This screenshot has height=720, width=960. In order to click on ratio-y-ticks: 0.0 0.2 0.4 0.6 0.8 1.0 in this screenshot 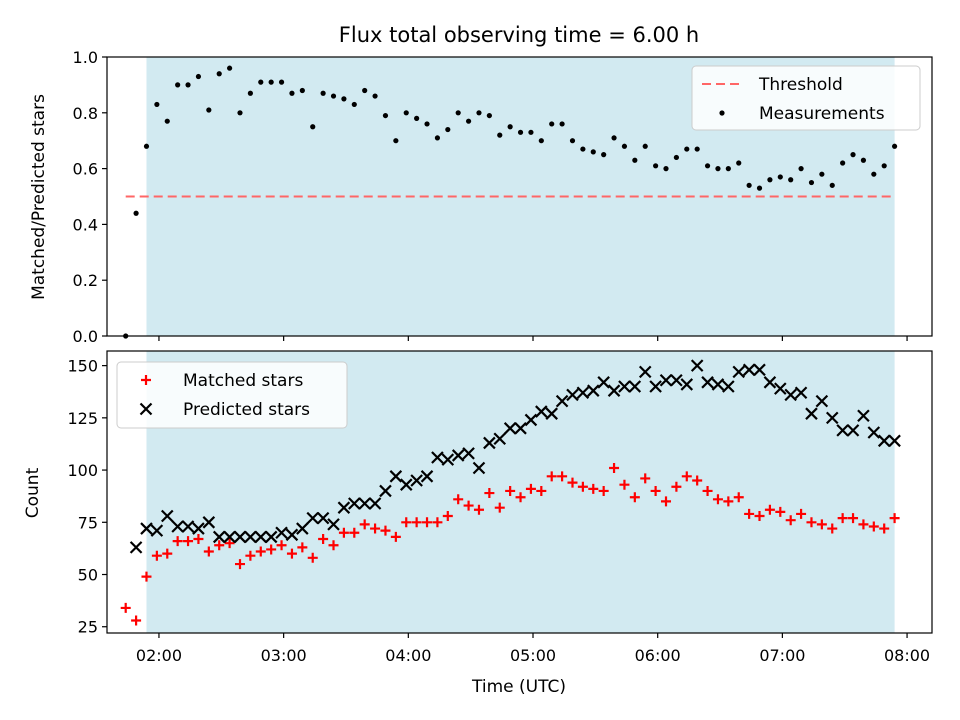, I will do `click(90, 197)`.